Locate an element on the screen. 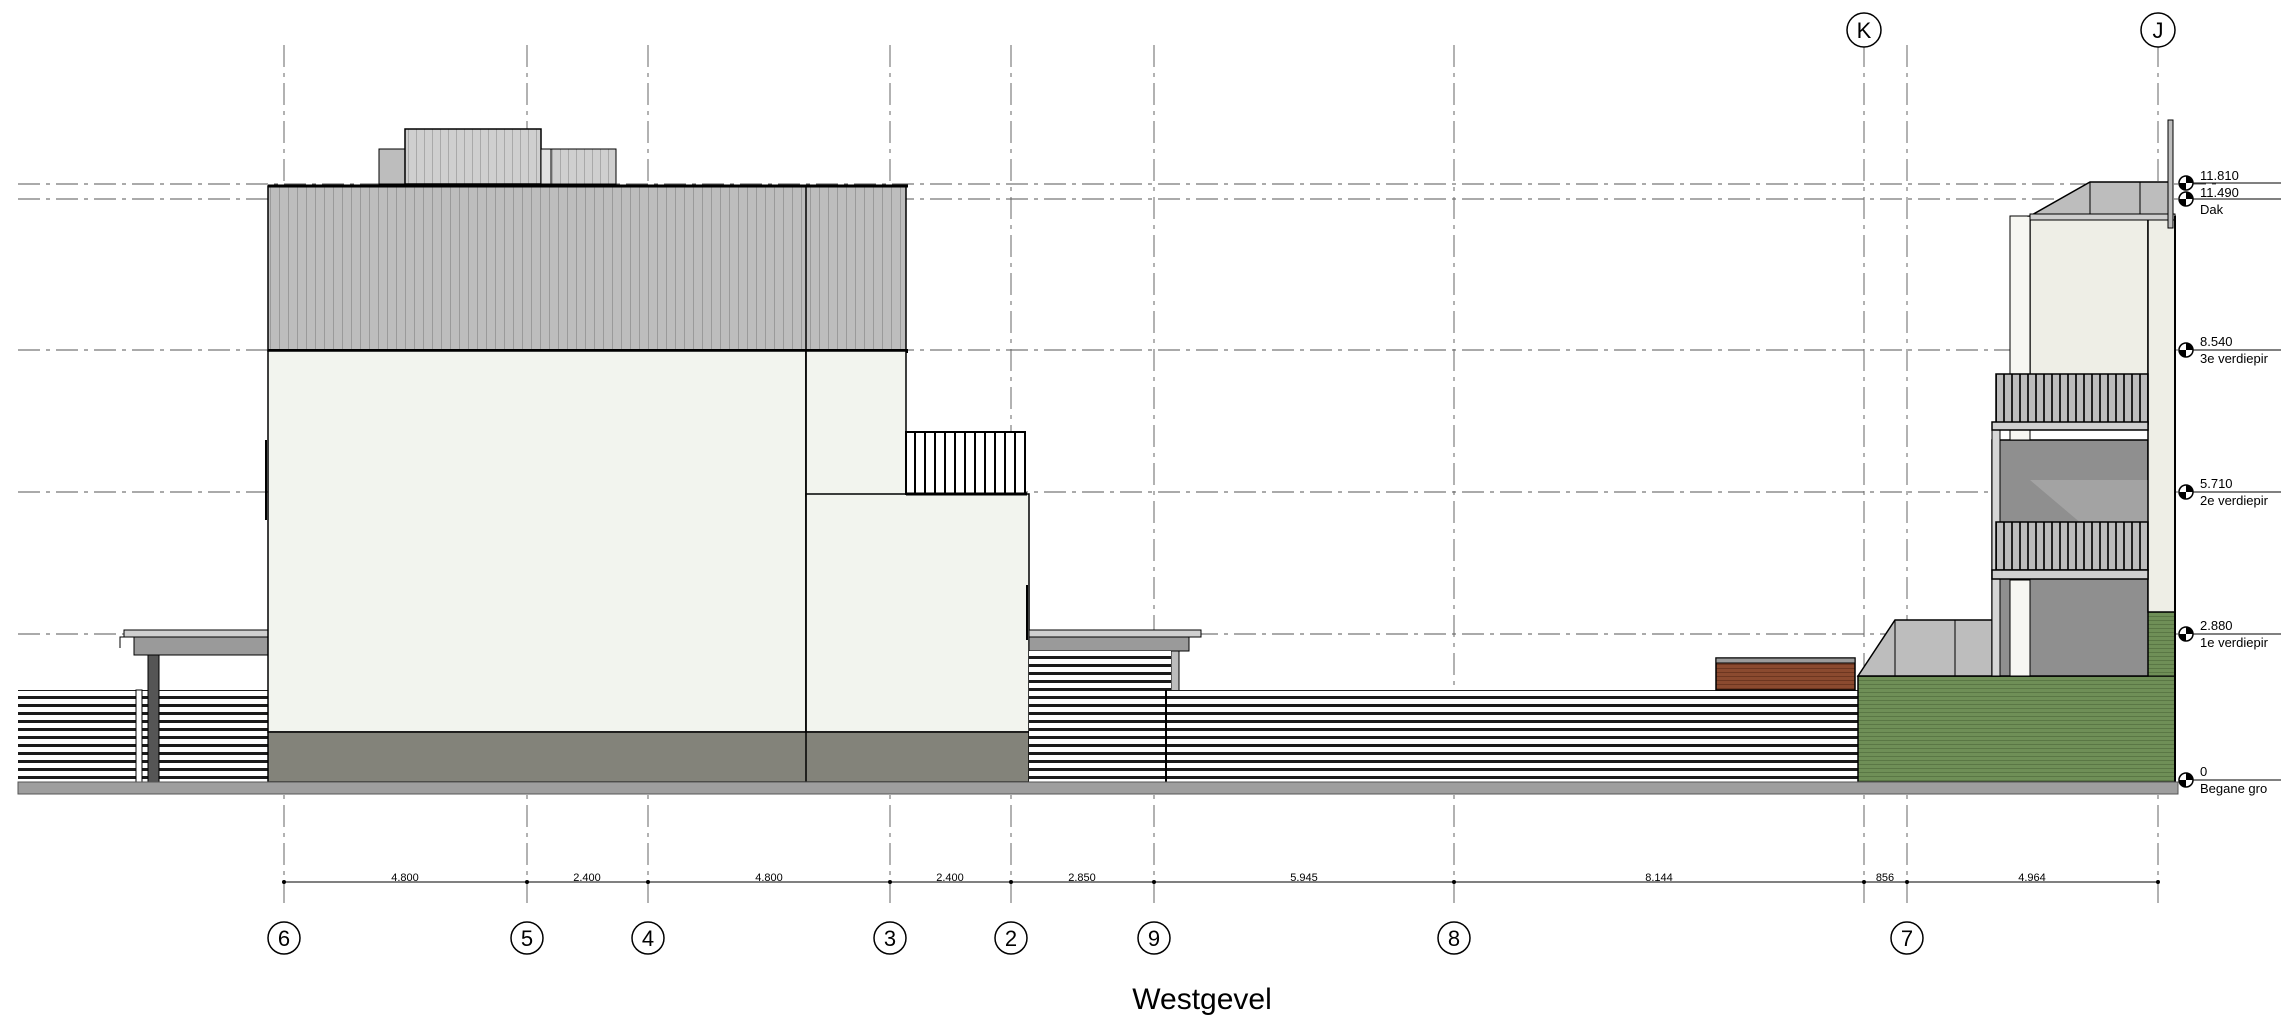  left-canopy is located at coordinates (195, 706).